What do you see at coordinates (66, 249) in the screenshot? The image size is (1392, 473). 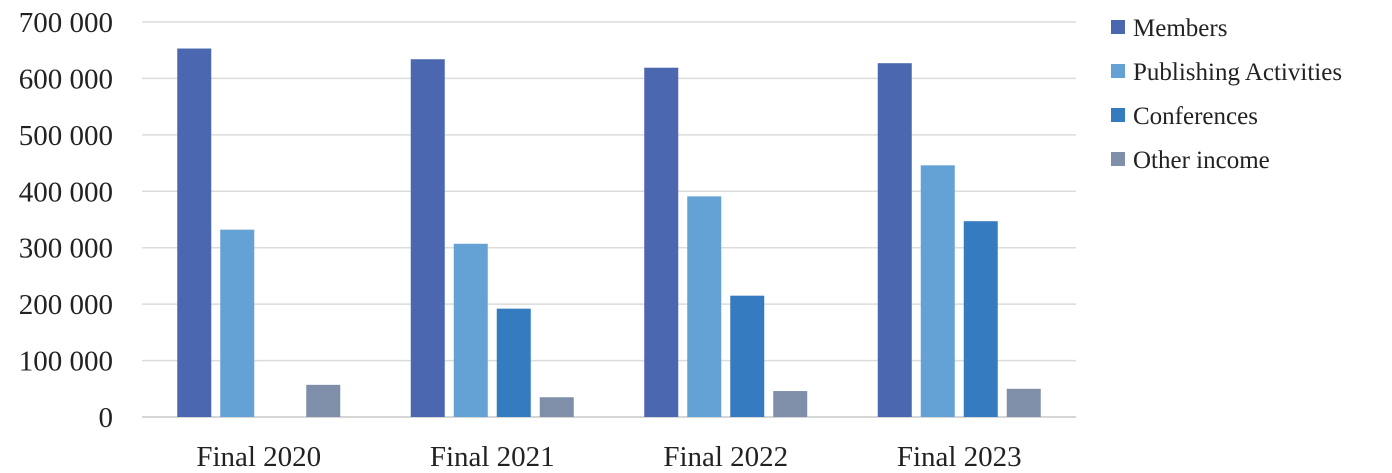 I see `y-tick-label: 300 000` at bounding box center [66, 249].